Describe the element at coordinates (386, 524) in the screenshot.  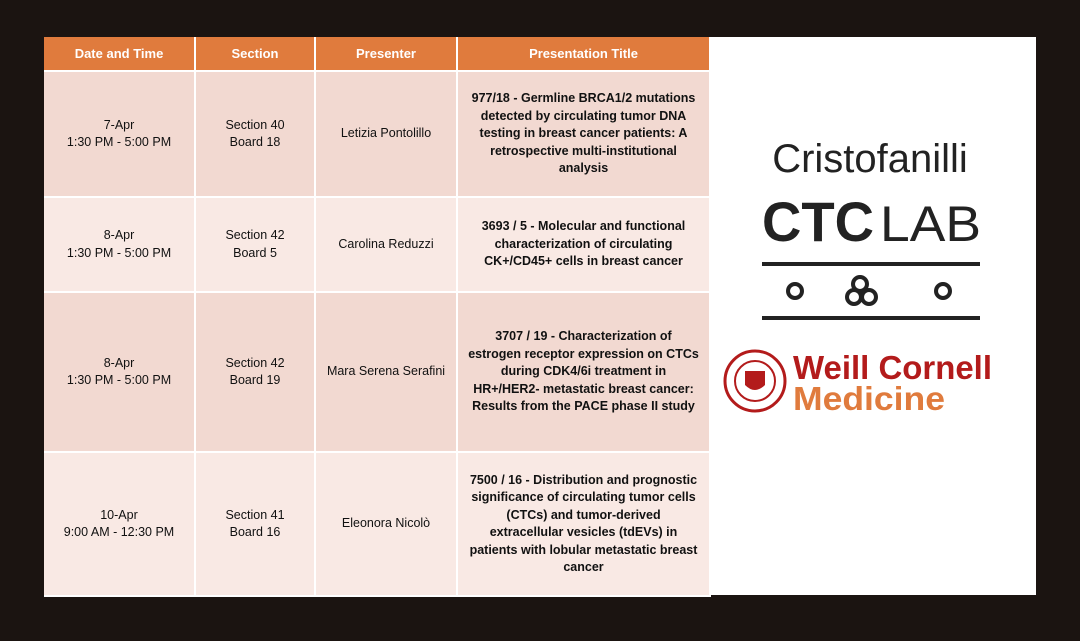
I see `presenter-cell: Eleonora Nicolò` at that location.